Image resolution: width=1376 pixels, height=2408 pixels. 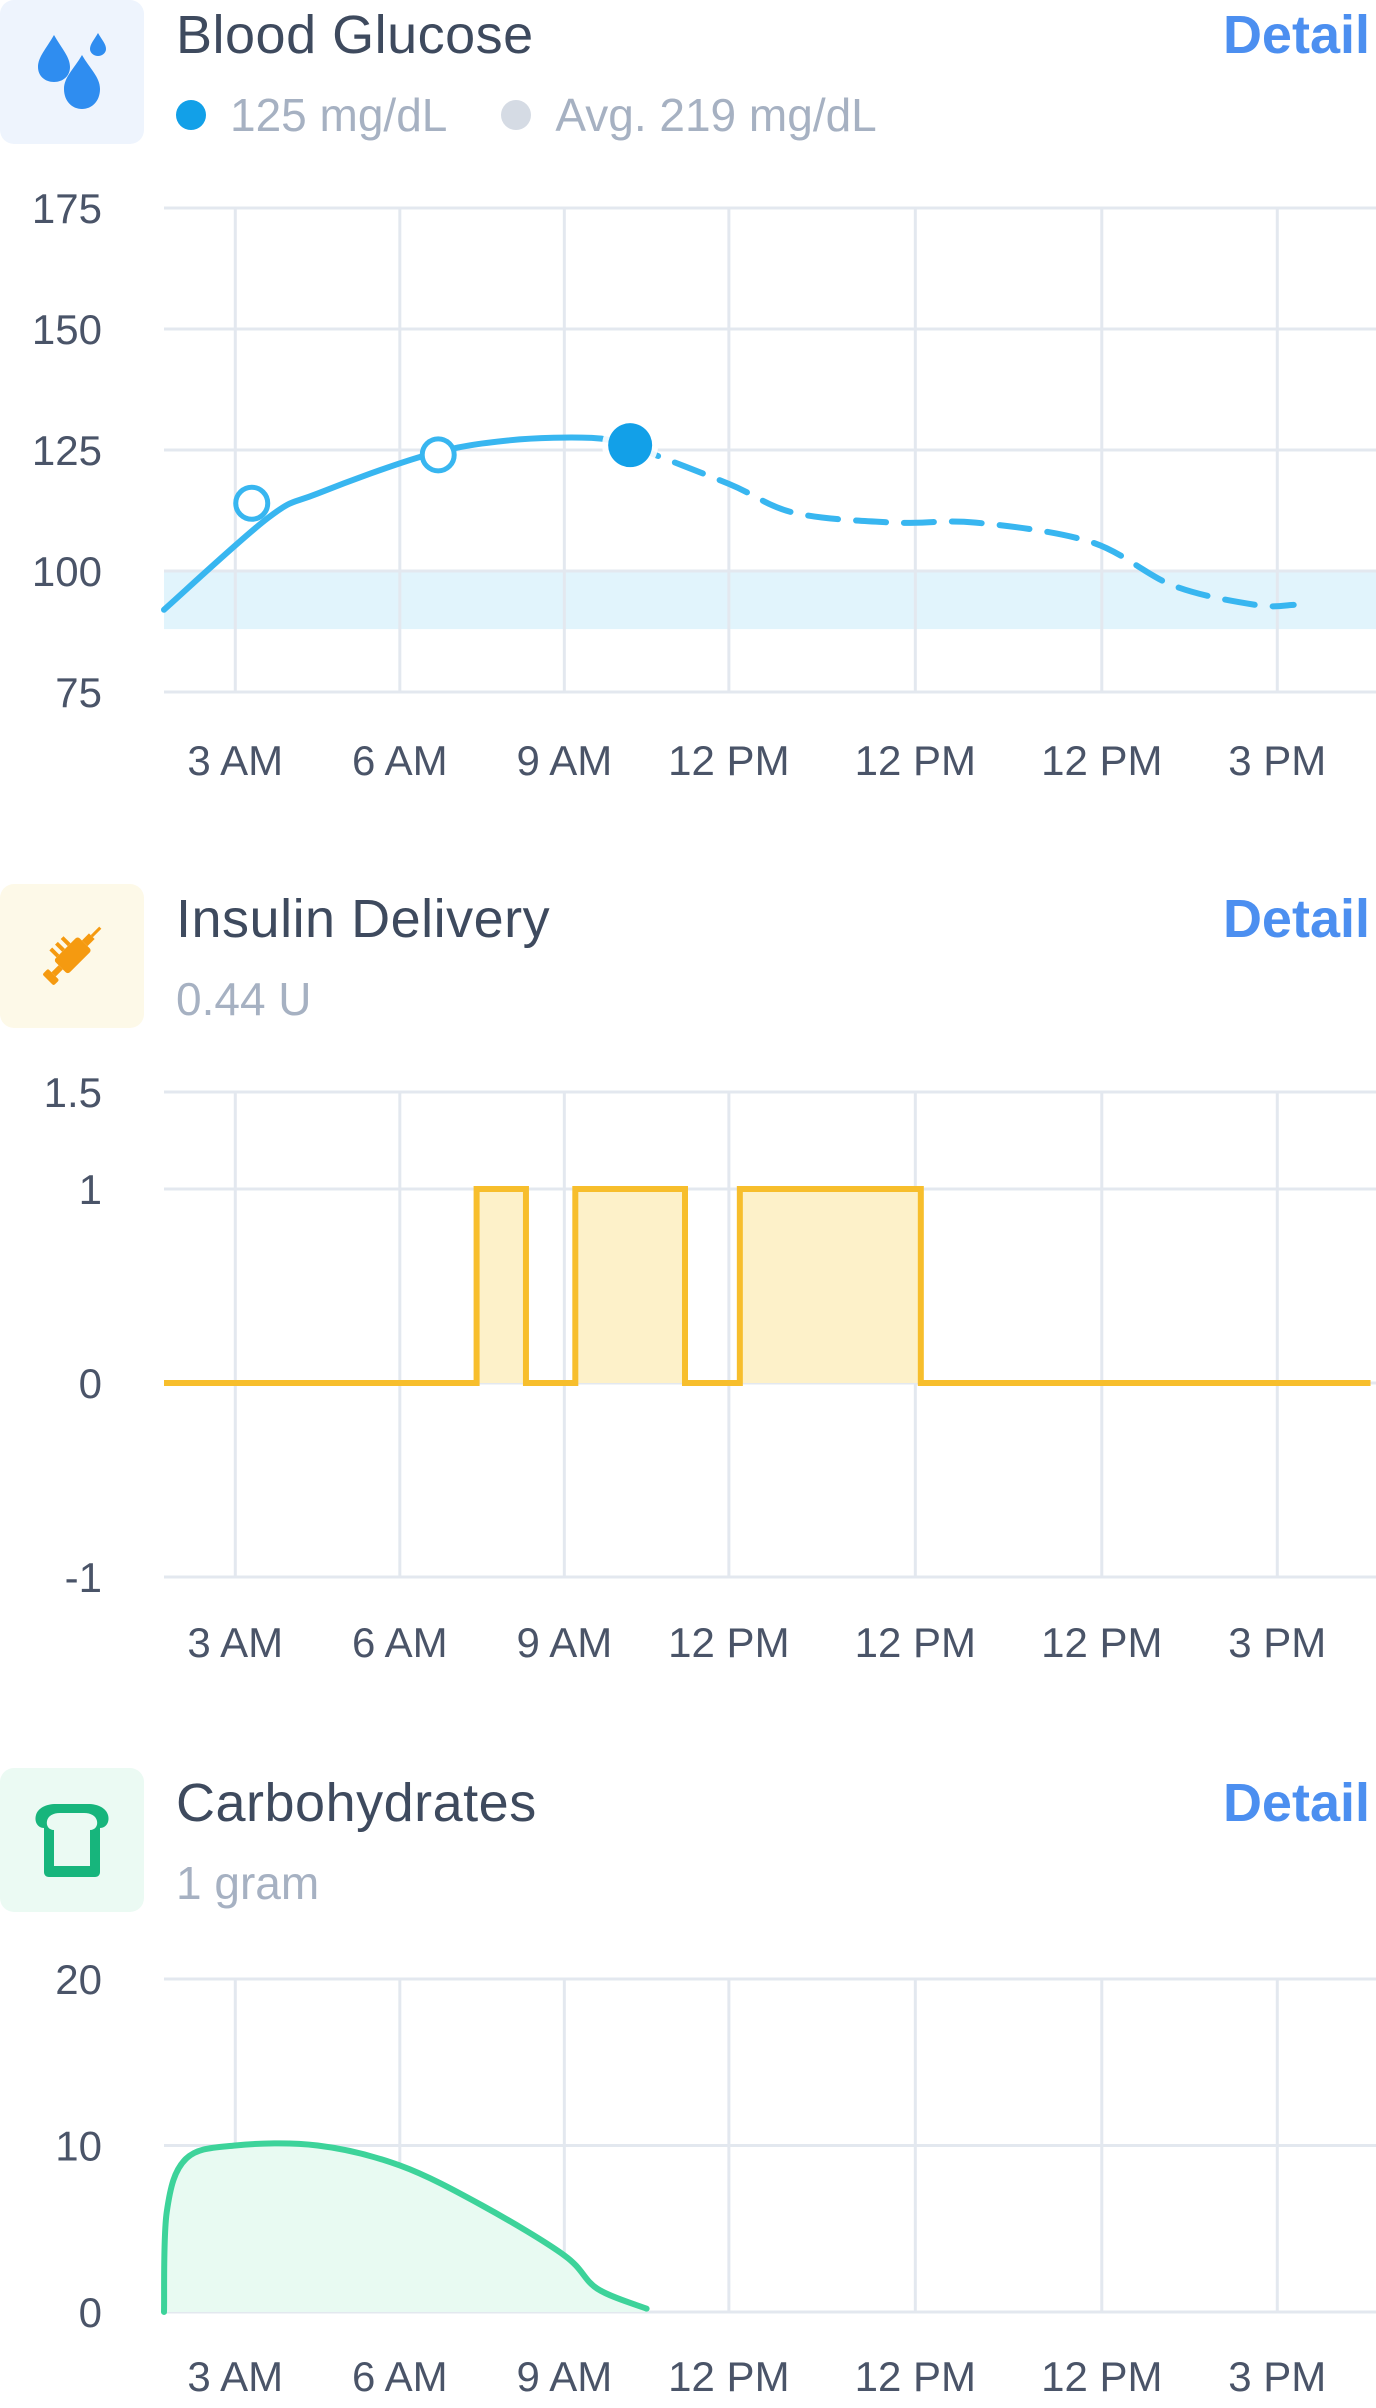 I want to click on y-tick-label: 175, so click(x=67, y=208).